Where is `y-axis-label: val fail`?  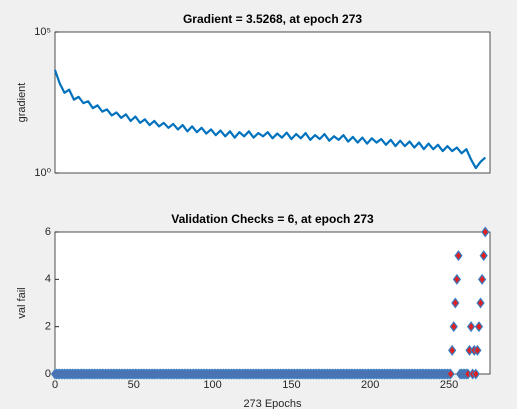 y-axis-label: val fail is located at coordinates (22, 302).